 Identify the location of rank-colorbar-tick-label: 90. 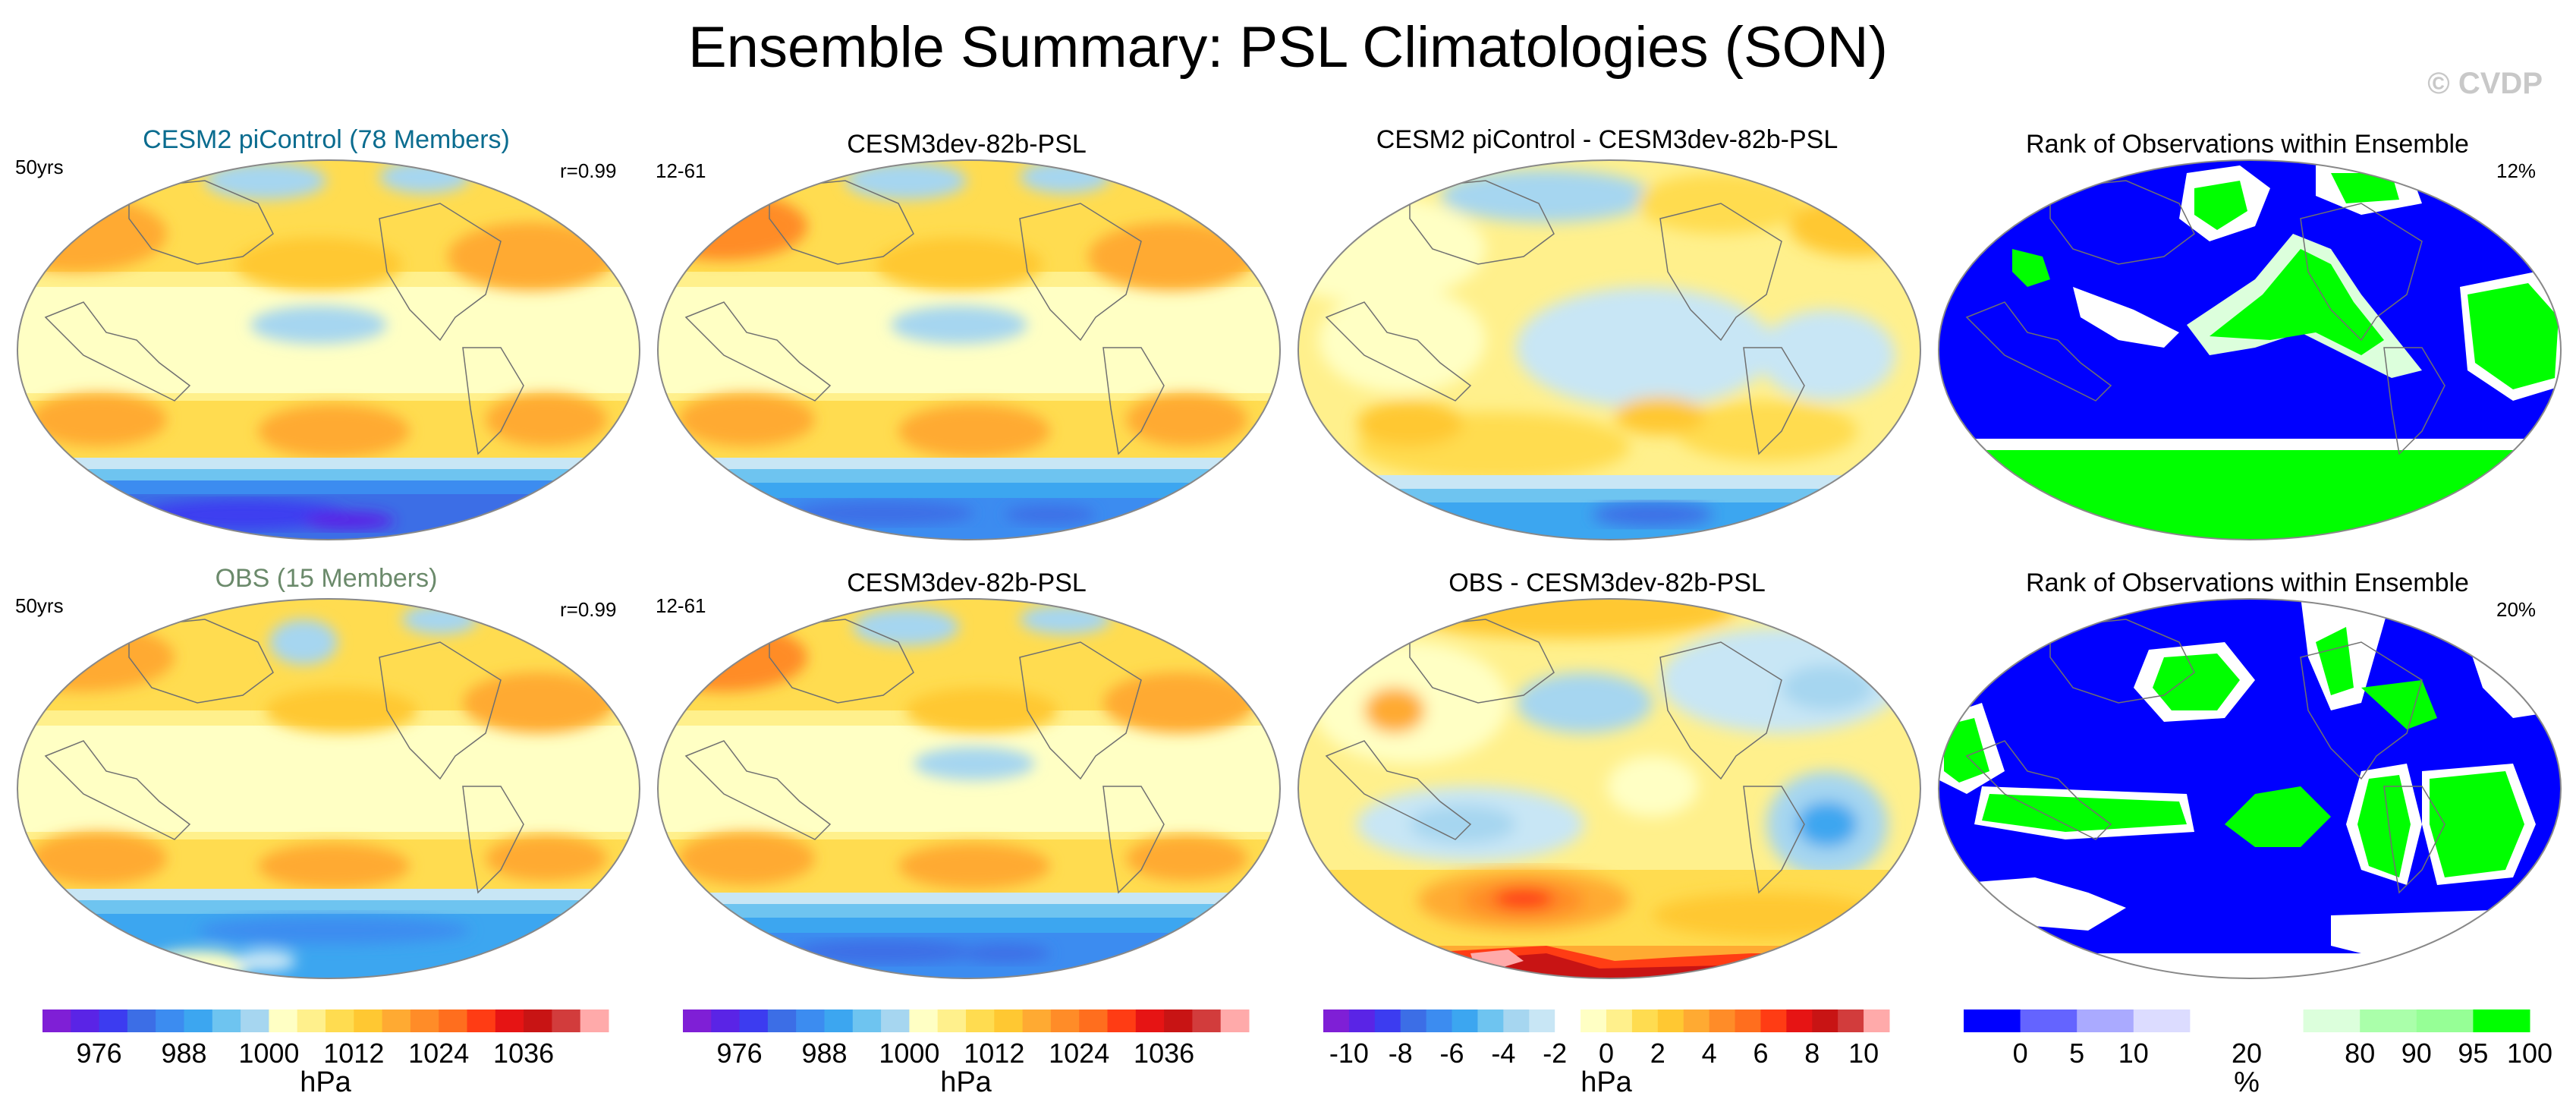
(2416, 1053).